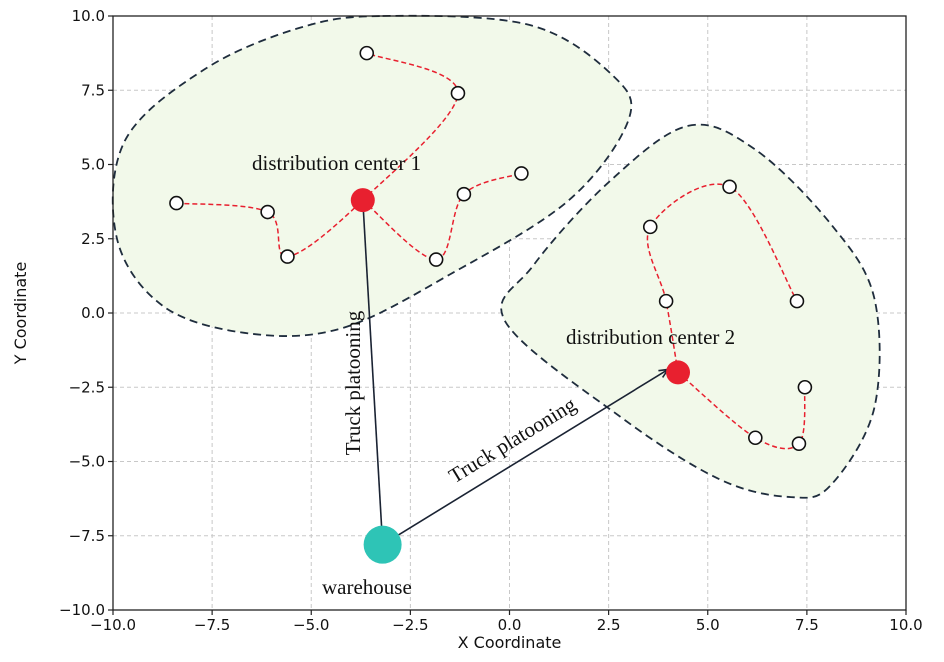 The width and height of the screenshot is (944, 662). I want to click on x-axis-label: X Coordinate, so click(510, 642).